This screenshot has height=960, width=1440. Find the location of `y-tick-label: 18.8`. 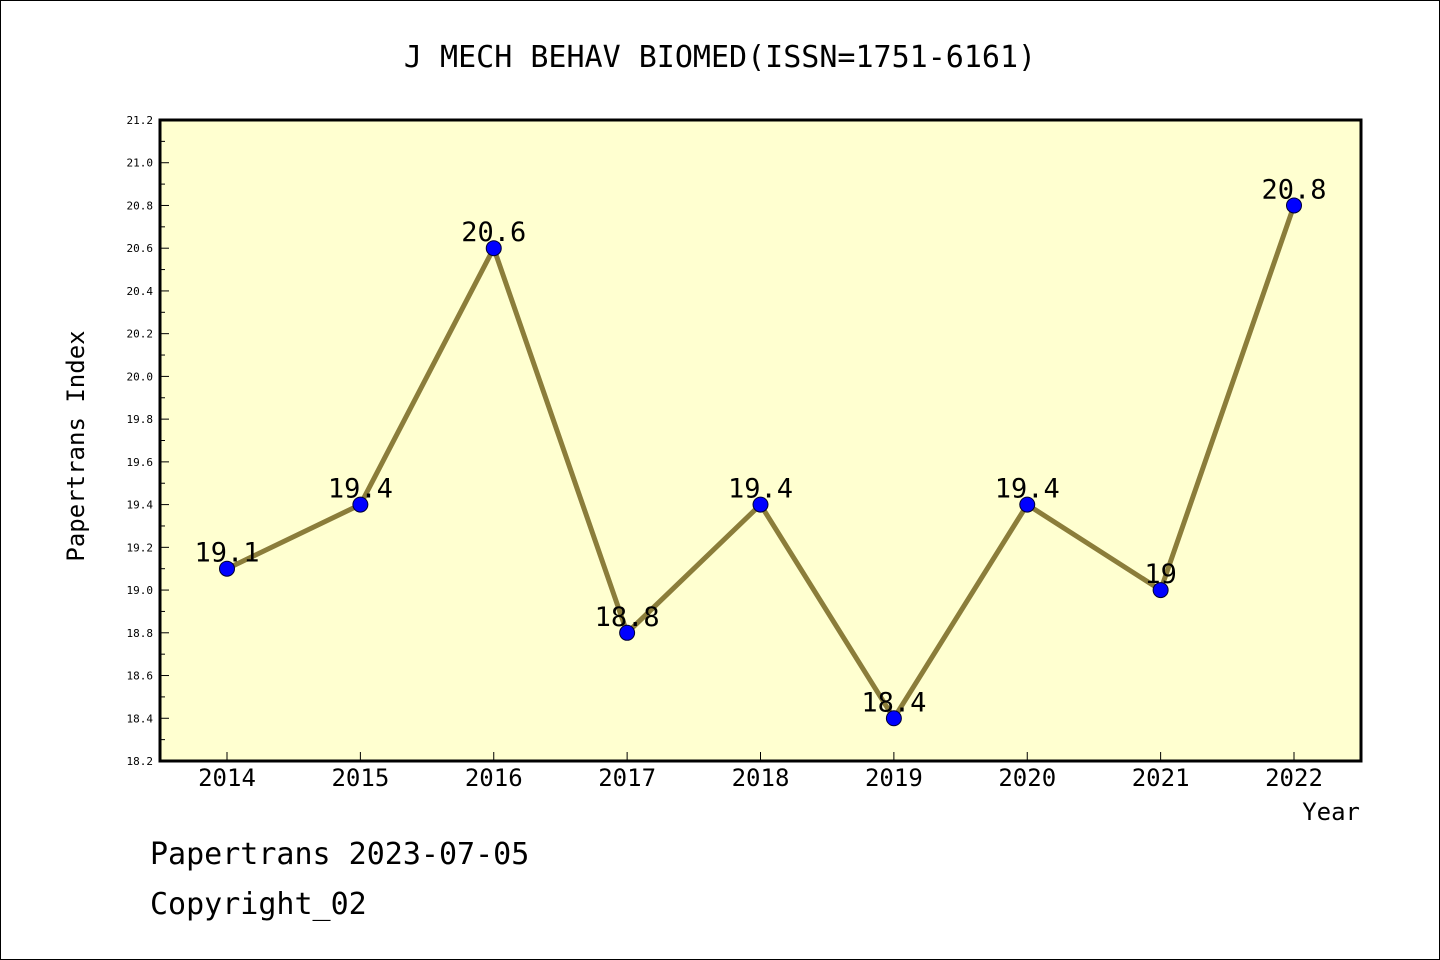

y-tick-label: 18.8 is located at coordinates (140, 633).